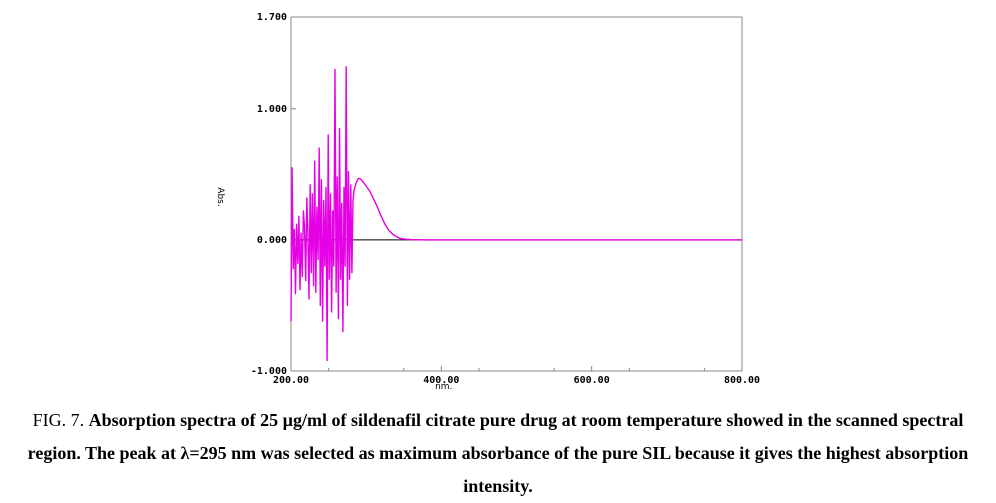 Image resolution: width=996 pixels, height=503 pixels. What do you see at coordinates (443, 387) in the screenshot?
I see `x-axis-title: nm.` at bounding box center [443, 387].